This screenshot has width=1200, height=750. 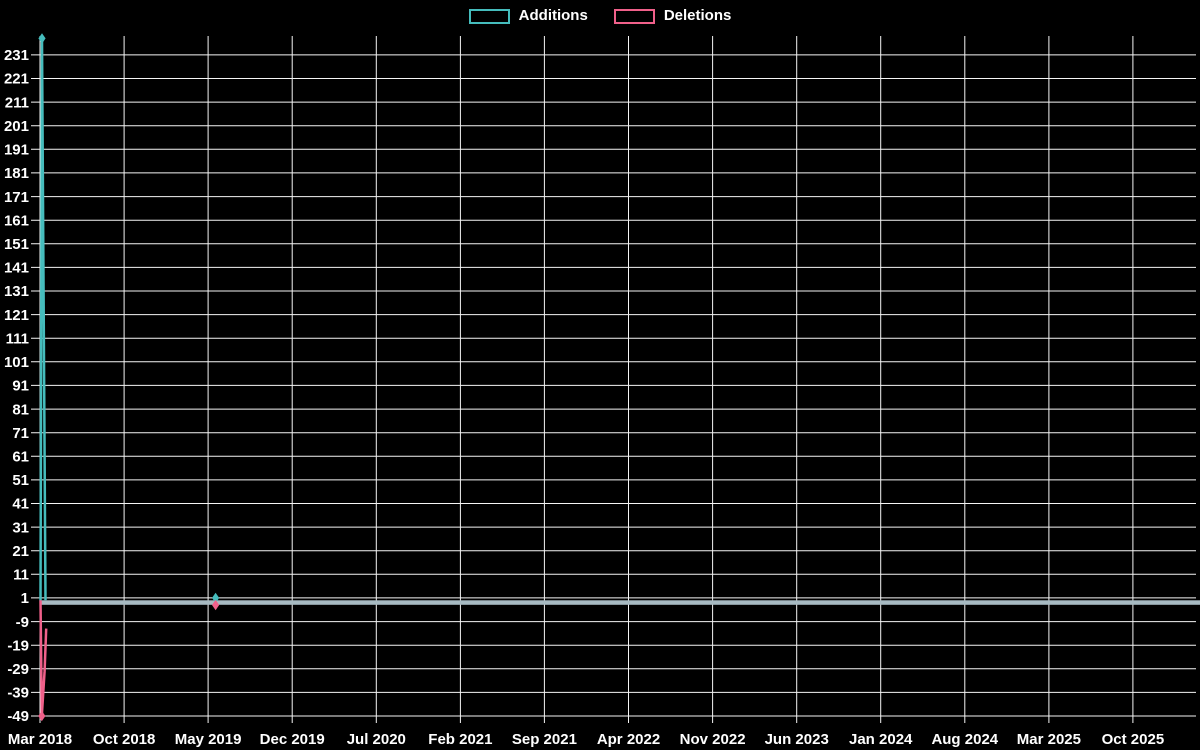 What do you see at coordinates (16, 126) in the screenshot?
I see `y-tick-label: 201` at bounding box center [16, 126].